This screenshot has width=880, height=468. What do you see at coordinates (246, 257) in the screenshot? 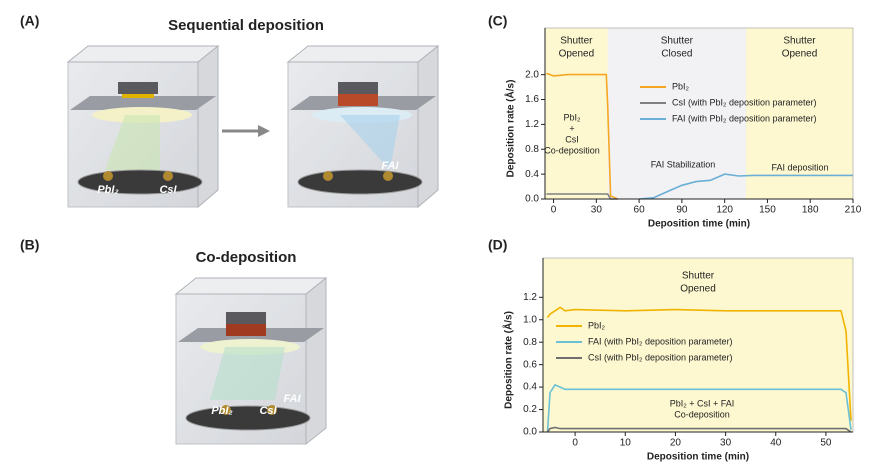
I see `panel-title: Co-deposition` at bounding box center [246, 257].